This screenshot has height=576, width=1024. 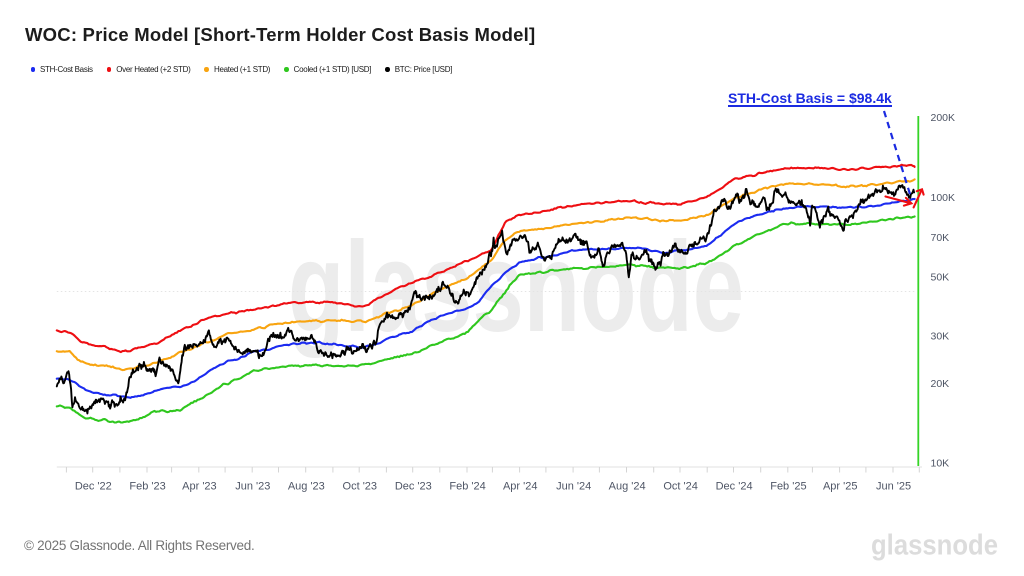 I want to click on svg-text: Dec '22, so click(x=93, y=487).